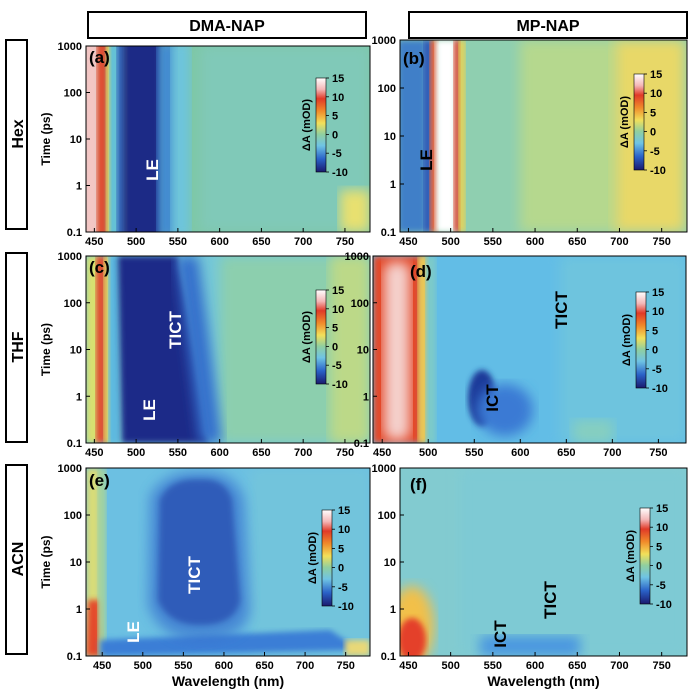 This screenshot has height=691, width=699. I want to click on header-box-mp, so click(548, 25).